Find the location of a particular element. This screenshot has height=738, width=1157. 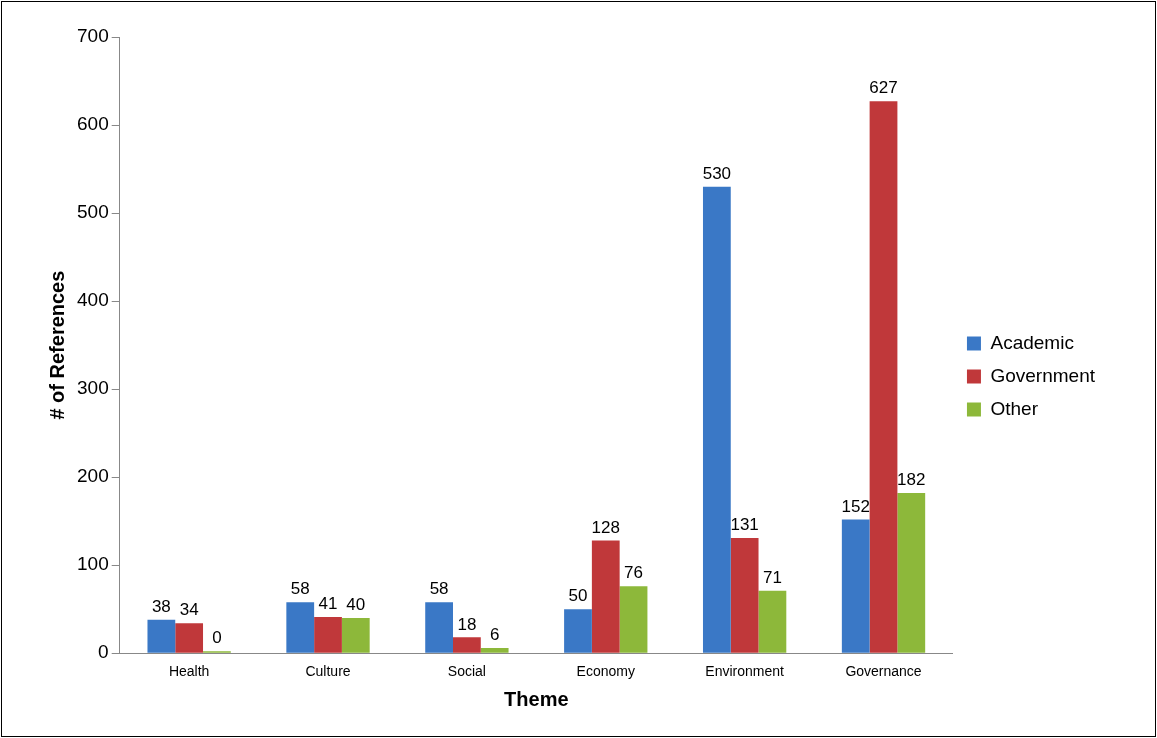

y-tick-label: 0 is located at coordinates (103, 652).